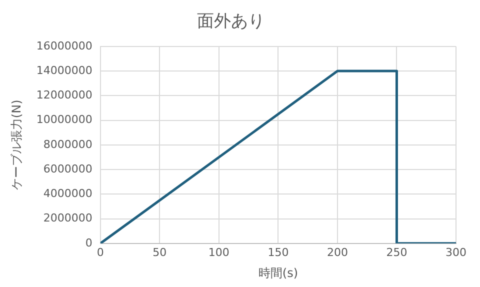 The image size is (480, 287). Describe the element at coordinates (67, 169) in the screenshot. I see `y-tick-label: 6000000` at that location.